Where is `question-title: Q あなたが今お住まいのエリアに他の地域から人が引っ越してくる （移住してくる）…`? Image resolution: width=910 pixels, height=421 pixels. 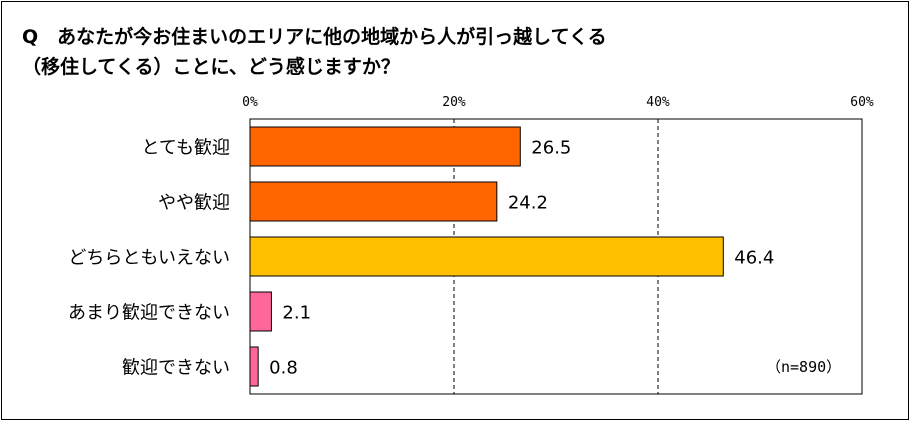 question-title: Q あなたが今お住まいのエリアに他の地域から人が引っ越してくる （移住してくる）… is located at coordinates (452, 52).